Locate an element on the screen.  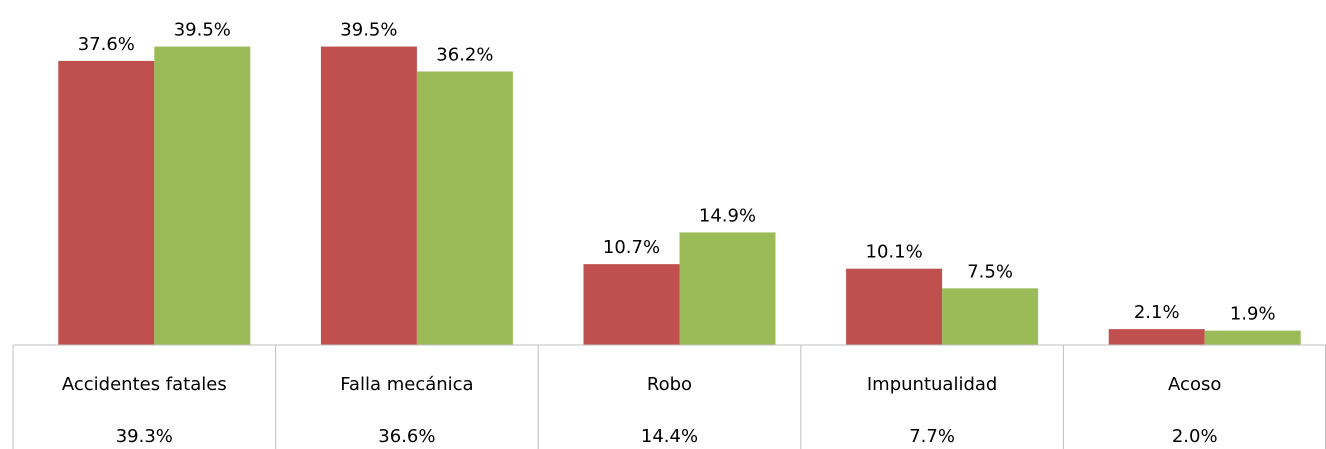
category-label: Impuntualidad is located at coordinates (932, 384).